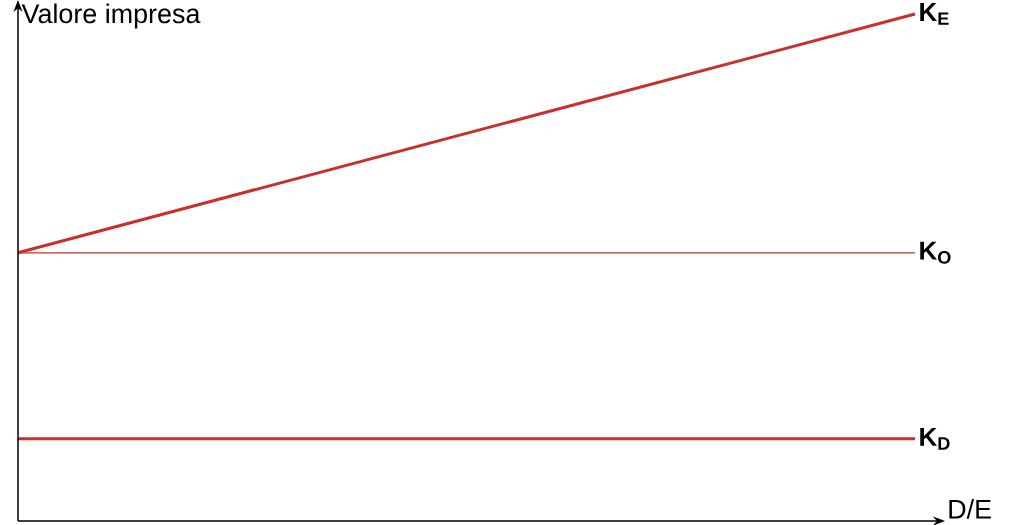  Describe the element at coordinates (935, 252) in the screenshot. I see `series-label: K$_{O}$` at that location.